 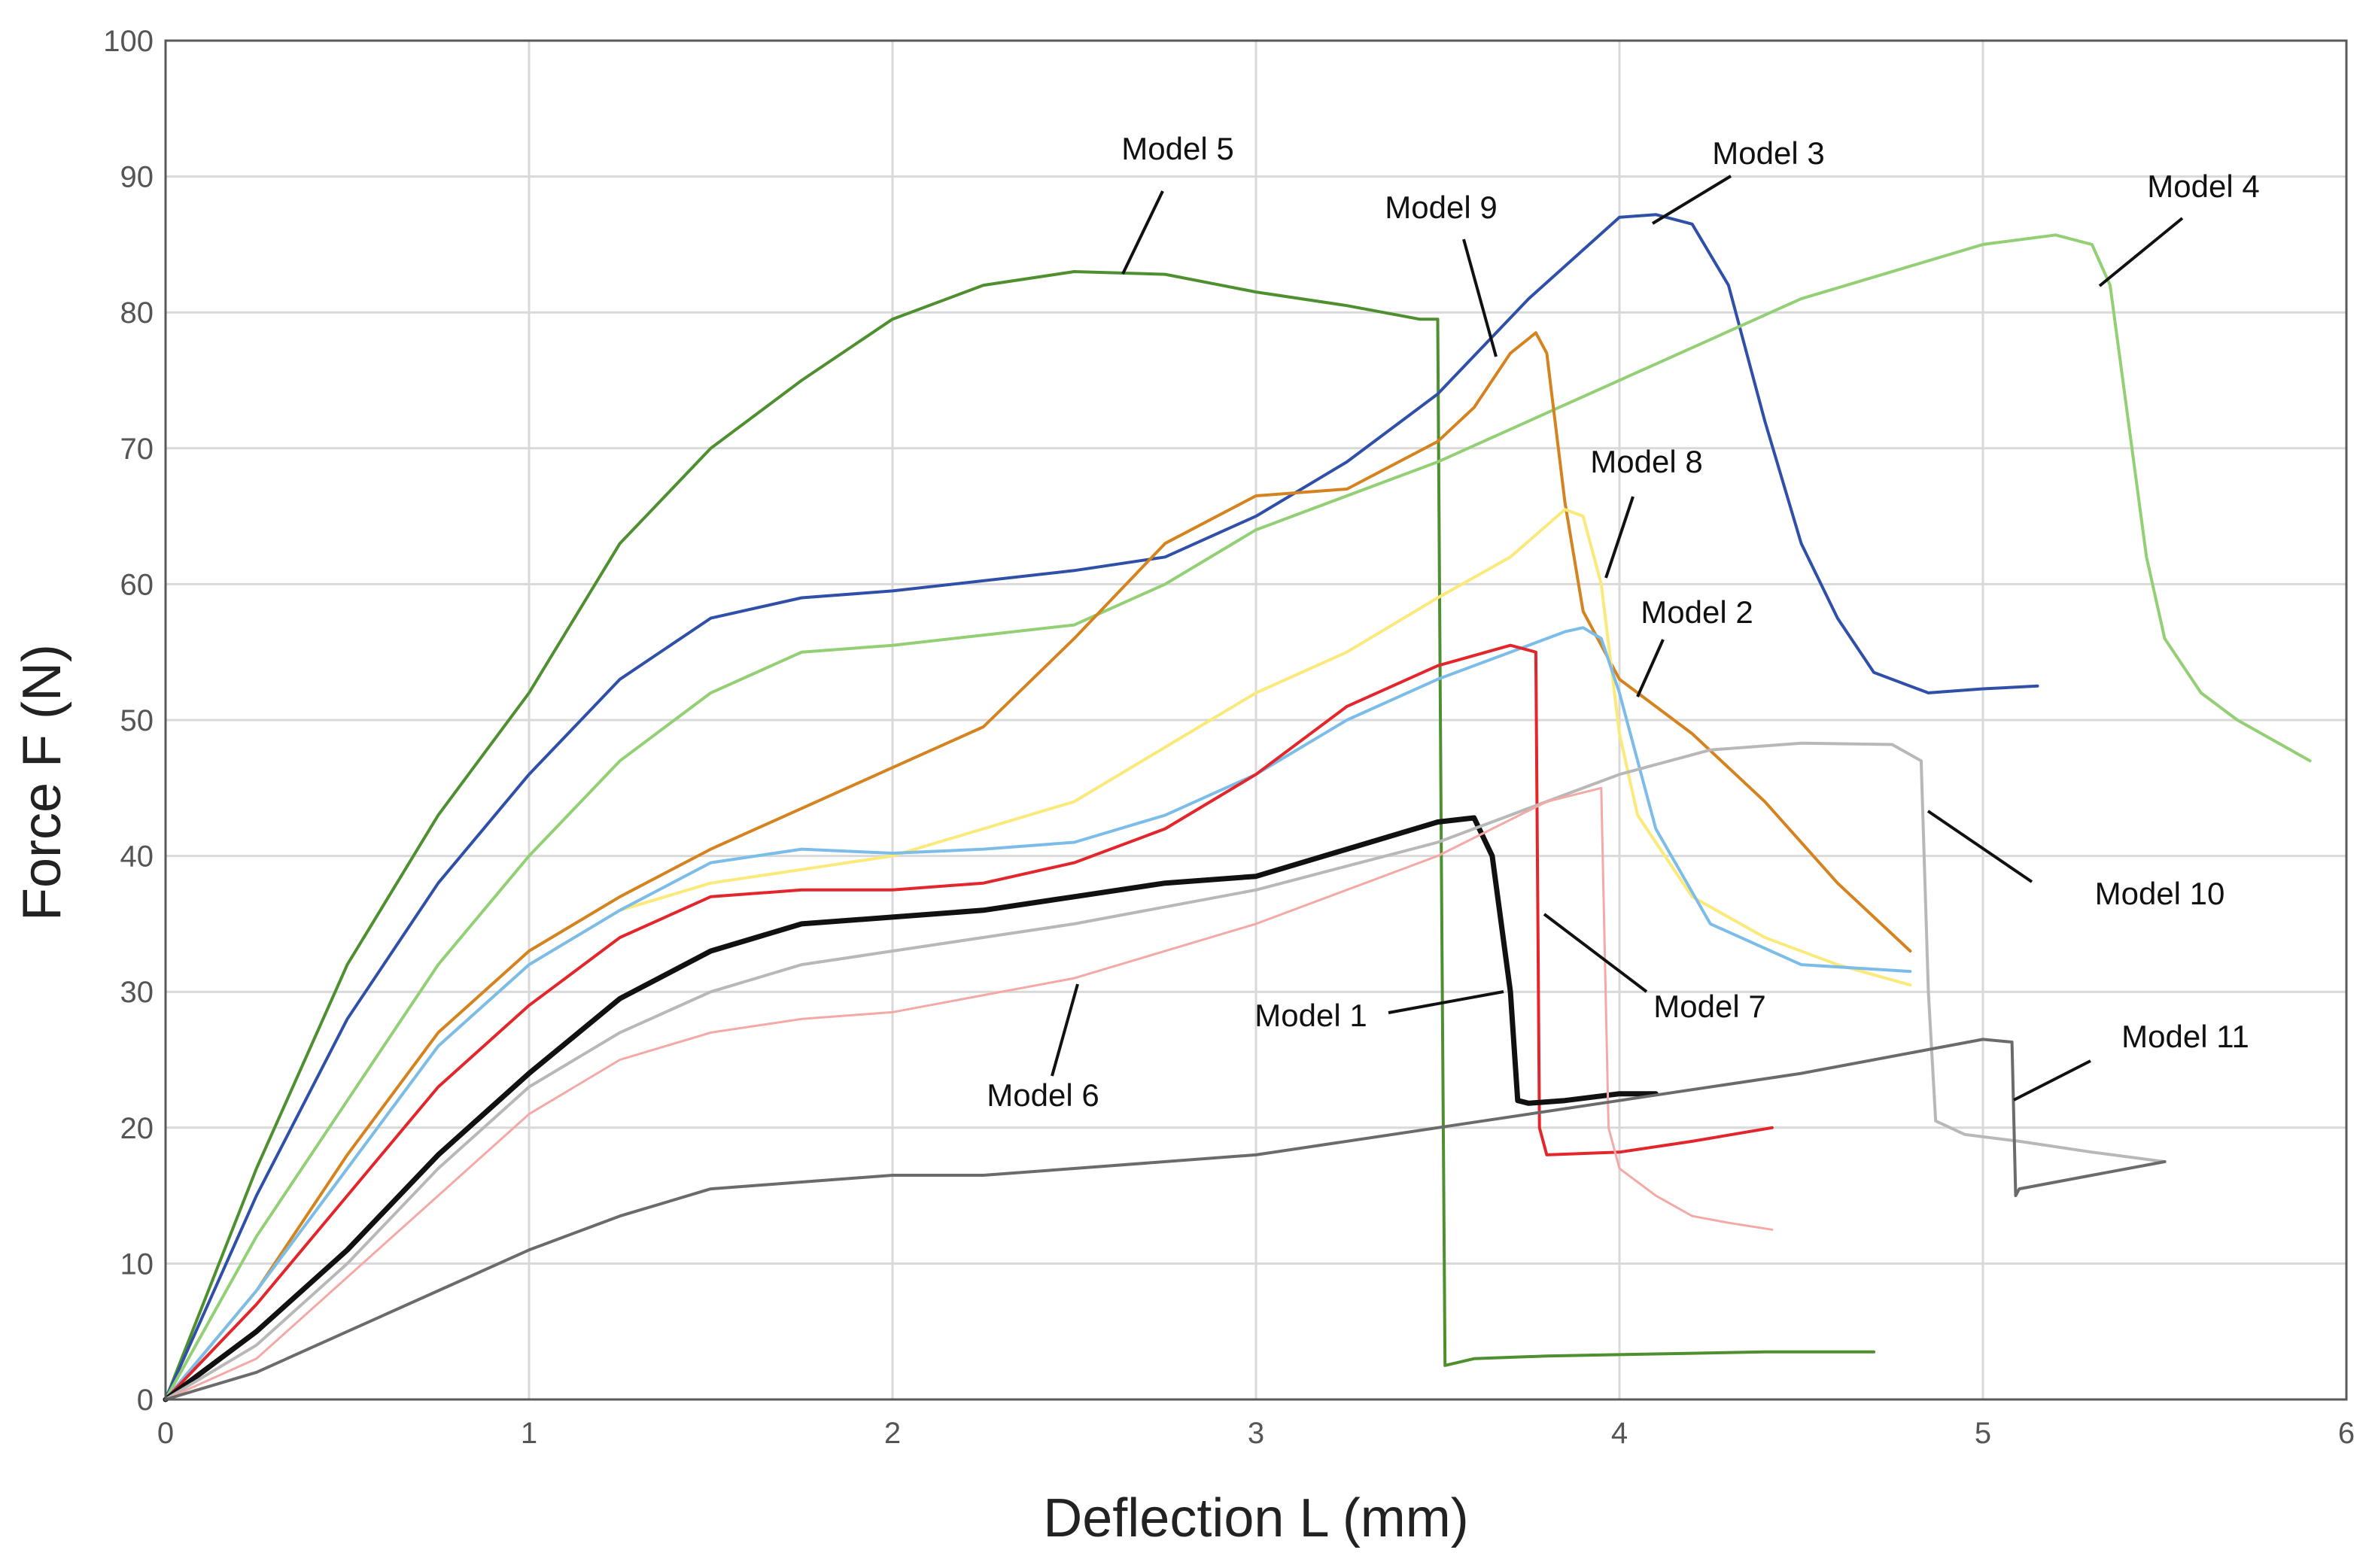 What do you see at coordinates (165, 1433) in the screenshot?
I see `x-tick-label: 0` at bounding box center [165, 1433].